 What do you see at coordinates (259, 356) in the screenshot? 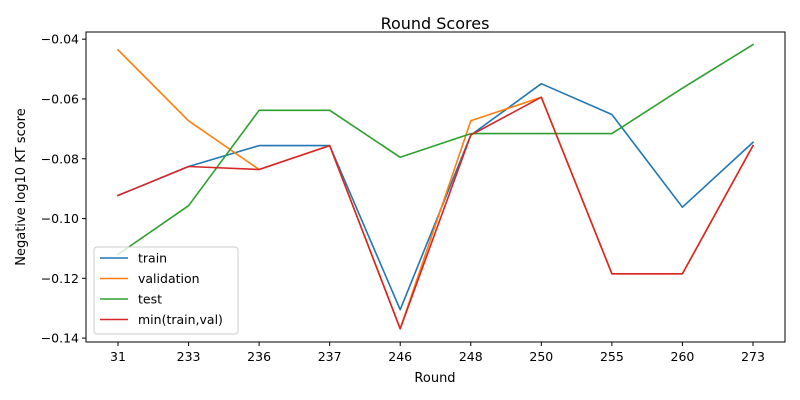
I see `x-tick-label-236: 236` at bounding box center [259, 356].